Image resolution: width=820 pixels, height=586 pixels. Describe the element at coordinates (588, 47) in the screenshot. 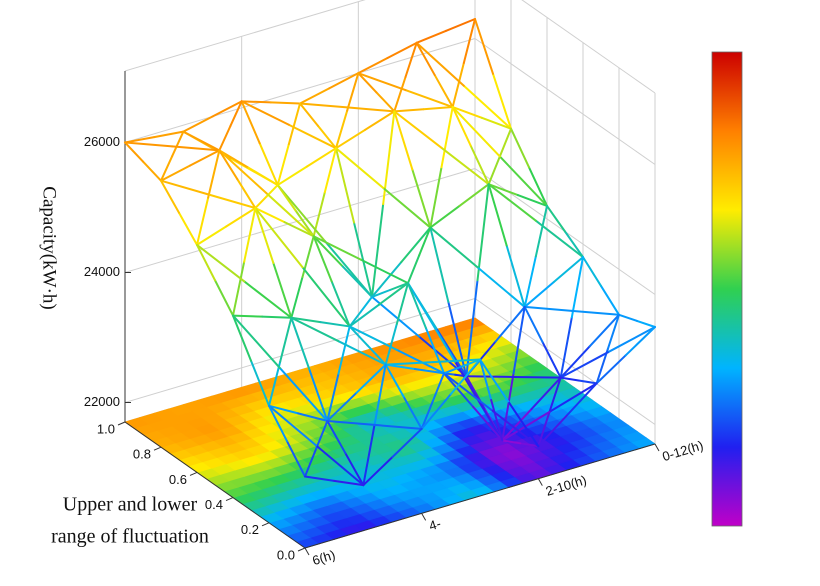

I see `wall-edge` at that location.